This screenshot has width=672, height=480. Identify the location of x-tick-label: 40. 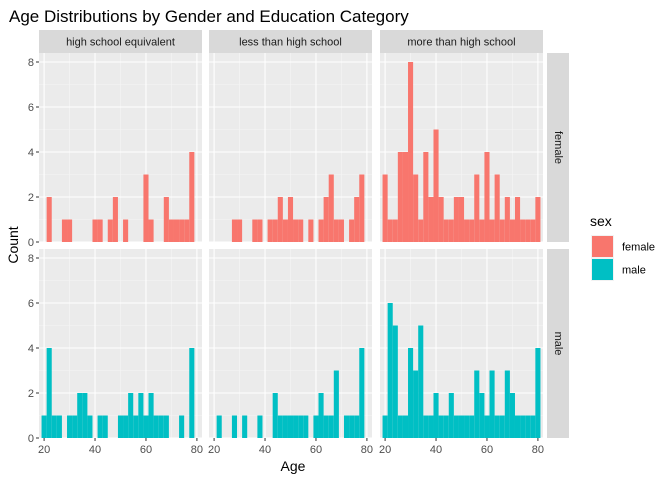
(265, 450).